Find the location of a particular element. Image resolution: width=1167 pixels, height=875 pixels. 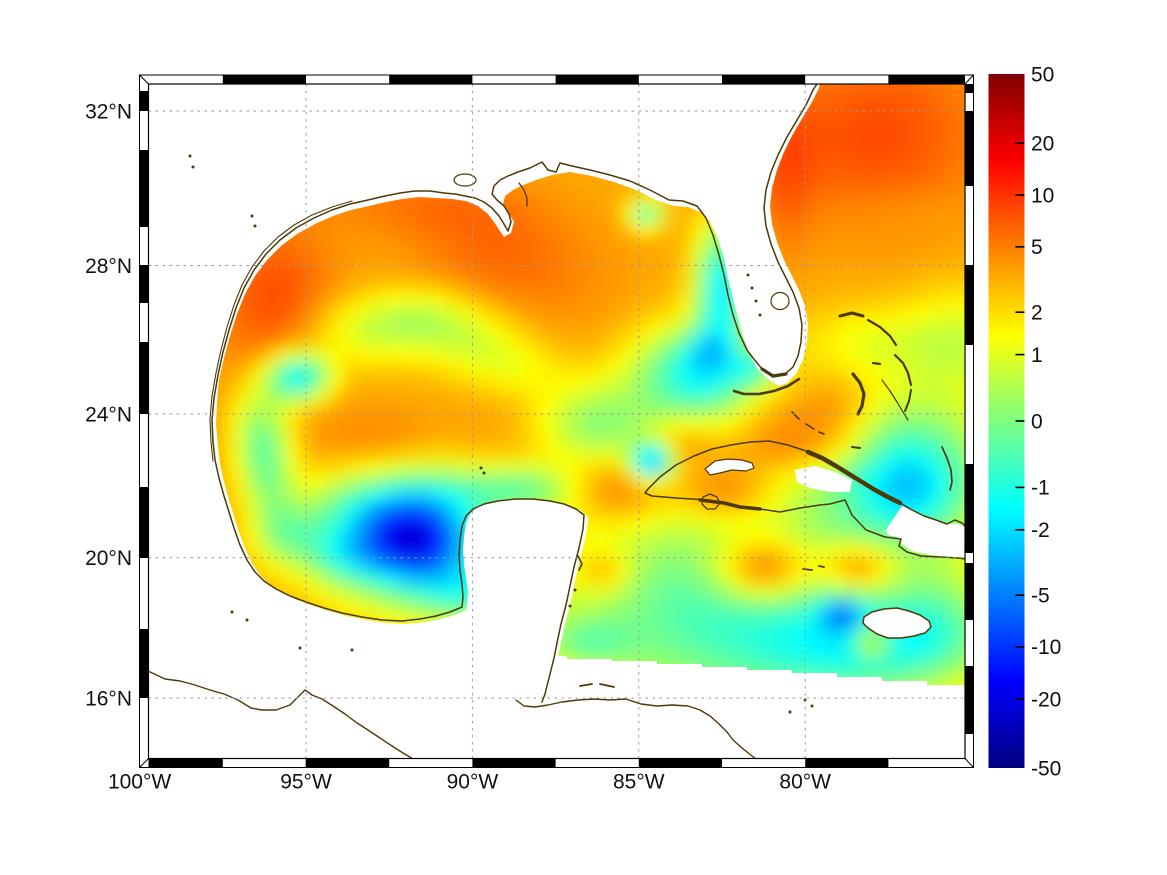

svg-text: 20°N is located at coordinates (108, 558).